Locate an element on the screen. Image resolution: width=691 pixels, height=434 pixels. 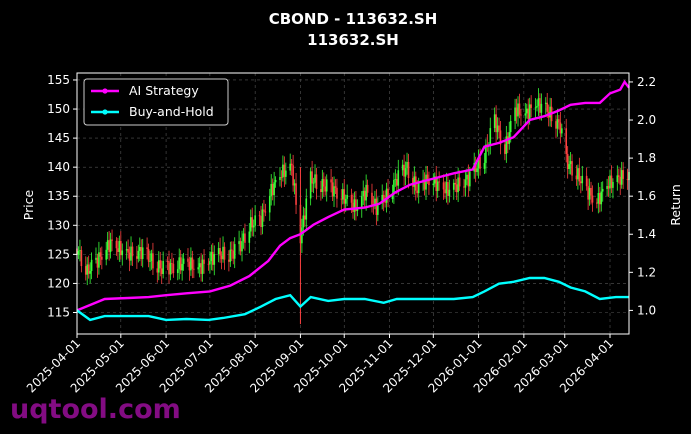
legend-bh-marker is located at coordinates (105, 112).